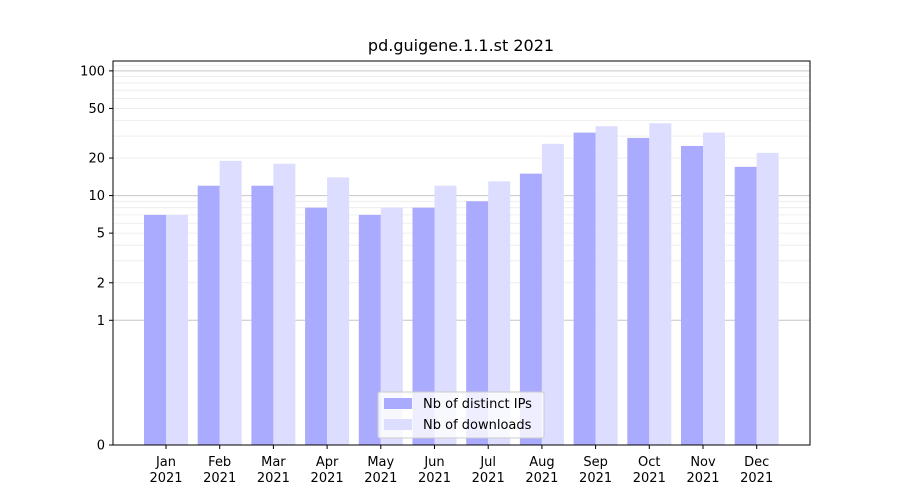  What do you see at coordinates (477, 425) in the screenshot?
I see `legend-label: Nb of downloads` at bounding box center [477, 425].